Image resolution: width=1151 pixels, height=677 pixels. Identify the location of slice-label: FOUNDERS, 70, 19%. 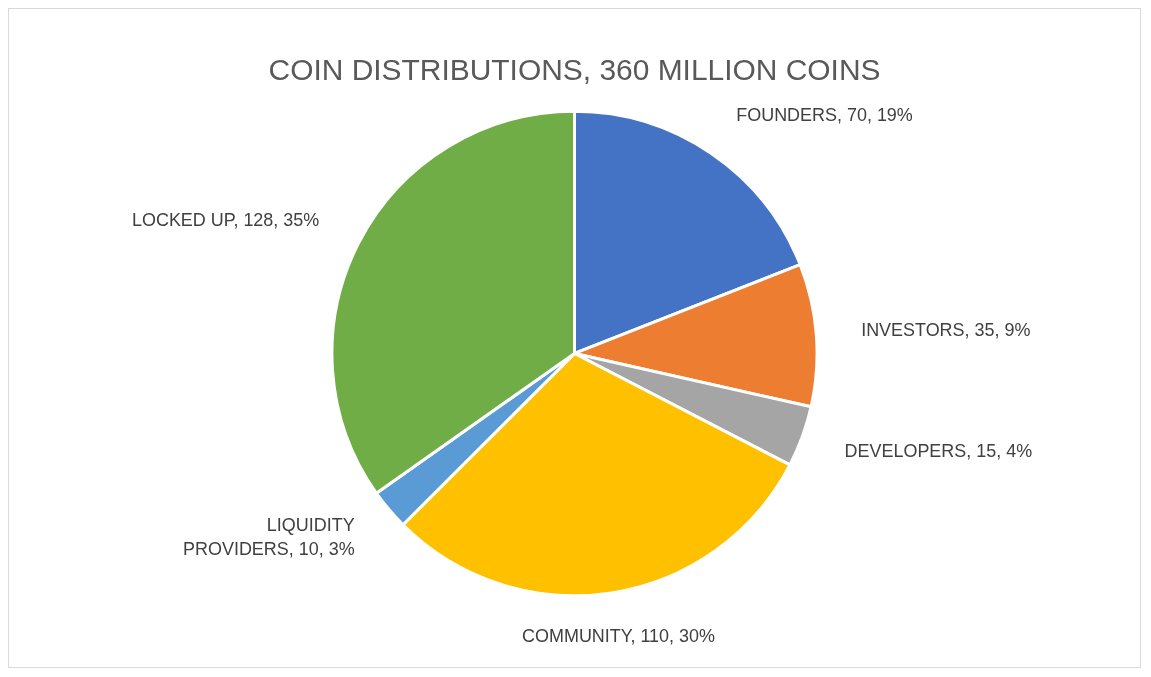
(824, 115).